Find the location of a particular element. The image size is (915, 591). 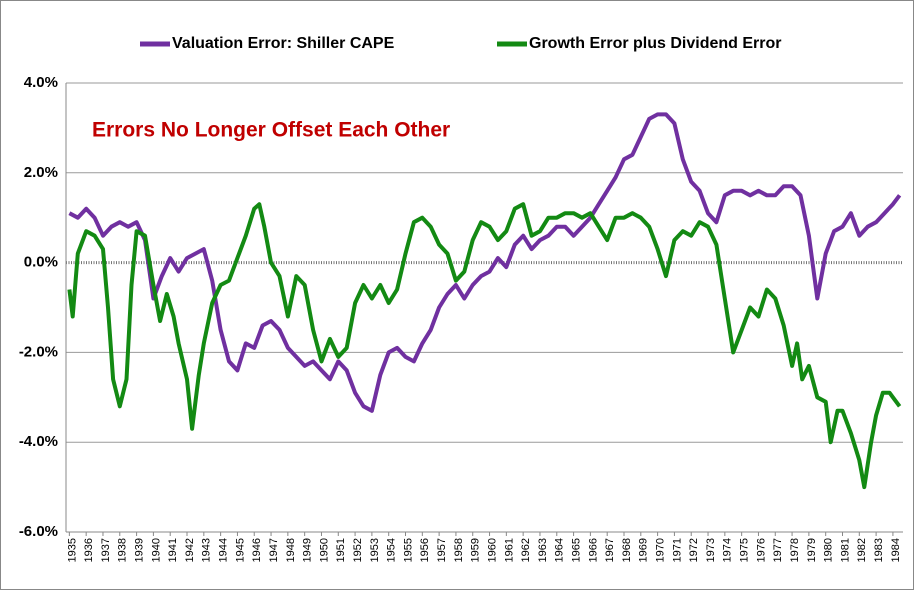

x-tick-label: 1967 is located at coordinates (610, 550).